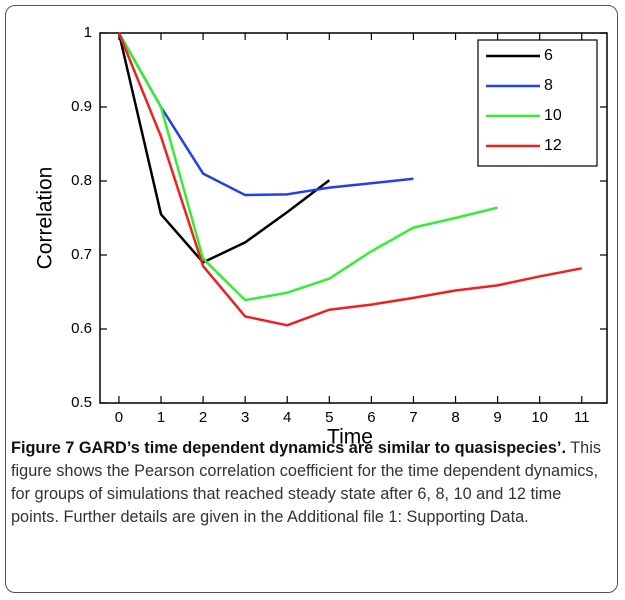 The width and height of the screenshot is (625, 600). I want to click on y-tick-label: 0.7, so click(81, 254).